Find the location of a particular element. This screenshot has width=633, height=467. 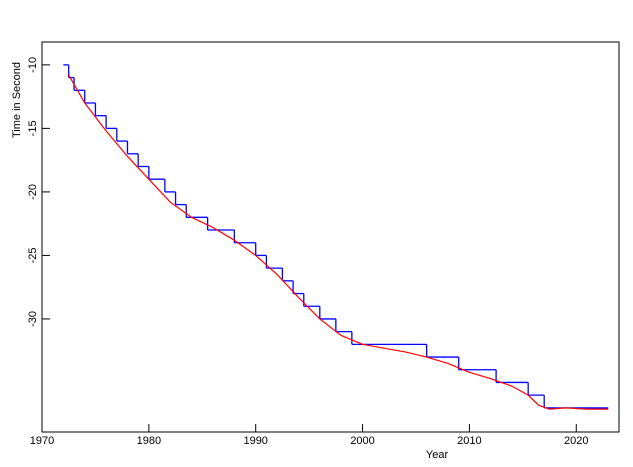

y-axis-label: Time in Second is located at coordinates (17, 100).